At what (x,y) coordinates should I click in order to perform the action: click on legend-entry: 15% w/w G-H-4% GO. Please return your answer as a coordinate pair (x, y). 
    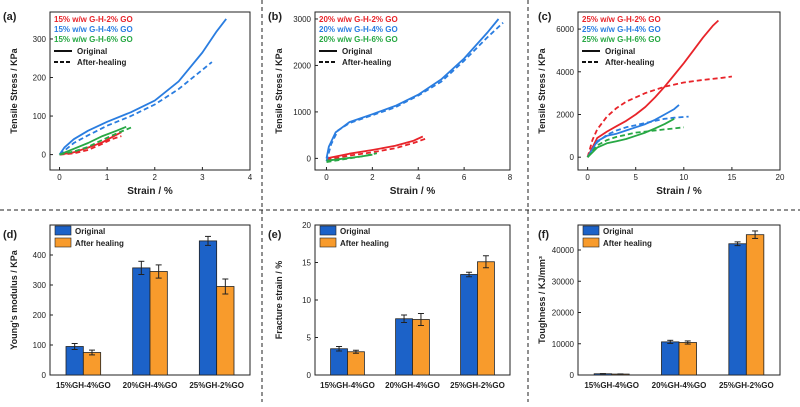
    Looking at the image, I should click on (93, 29).